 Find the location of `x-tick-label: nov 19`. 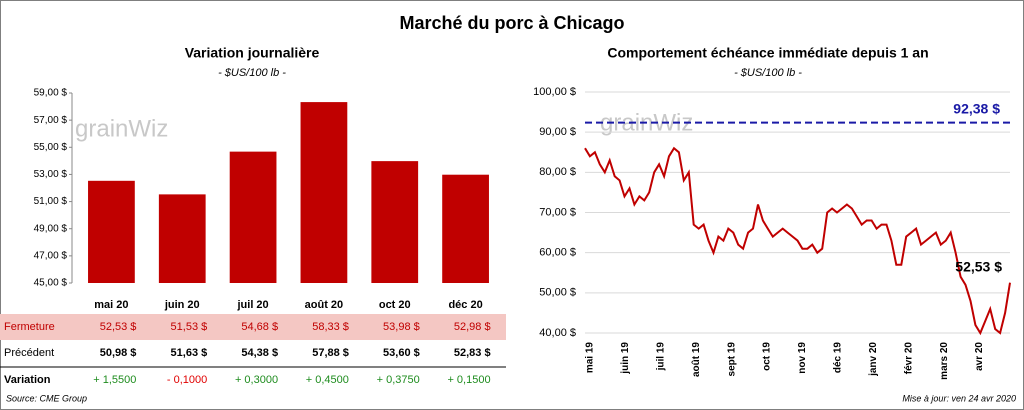

x-tick-label: nov 19 is located at coordinates (802, 358).